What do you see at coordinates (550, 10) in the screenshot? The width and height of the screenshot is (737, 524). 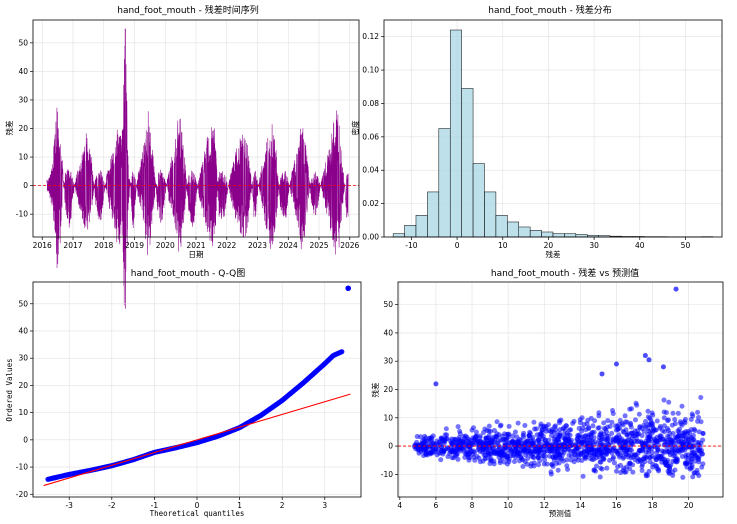 I see `hist-title: hand_foot_mouth - 残差分布` at bounding box center [550, 10].